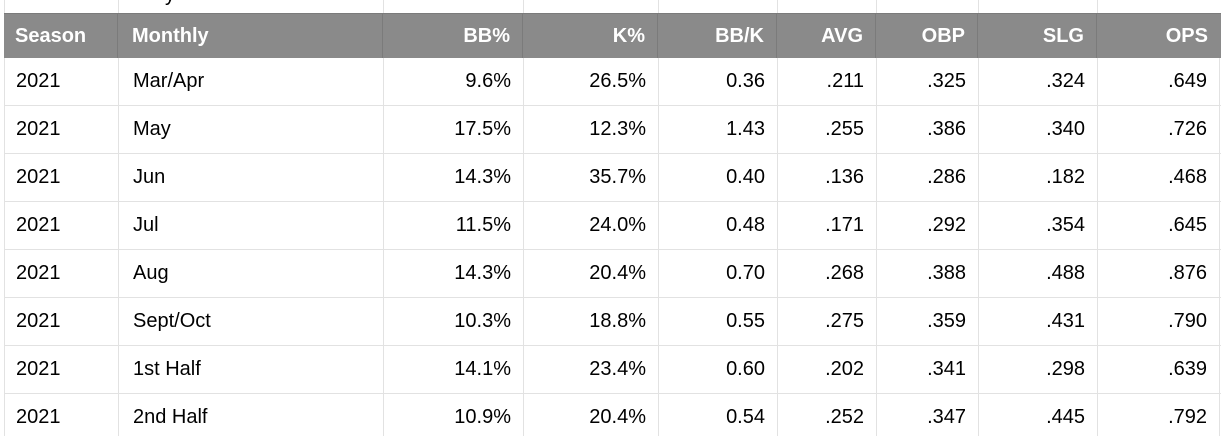 The image size is (1225, 436). What do you see at coordinates (1158, 415) in the screenshot?
I see `cell-ops: .792` at bounding box center [1158, 415].